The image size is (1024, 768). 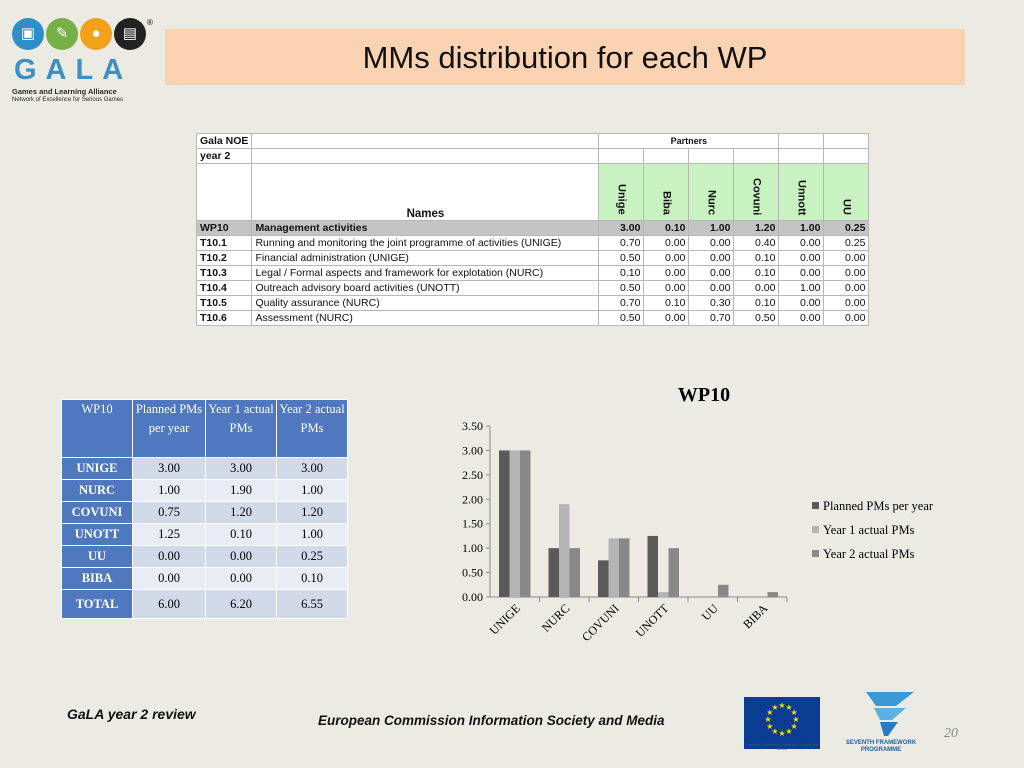 What do you see at coordinates (711, 303) in the screenshot?
I see `table-cell: 0.30` at bounding box center [711, 303].